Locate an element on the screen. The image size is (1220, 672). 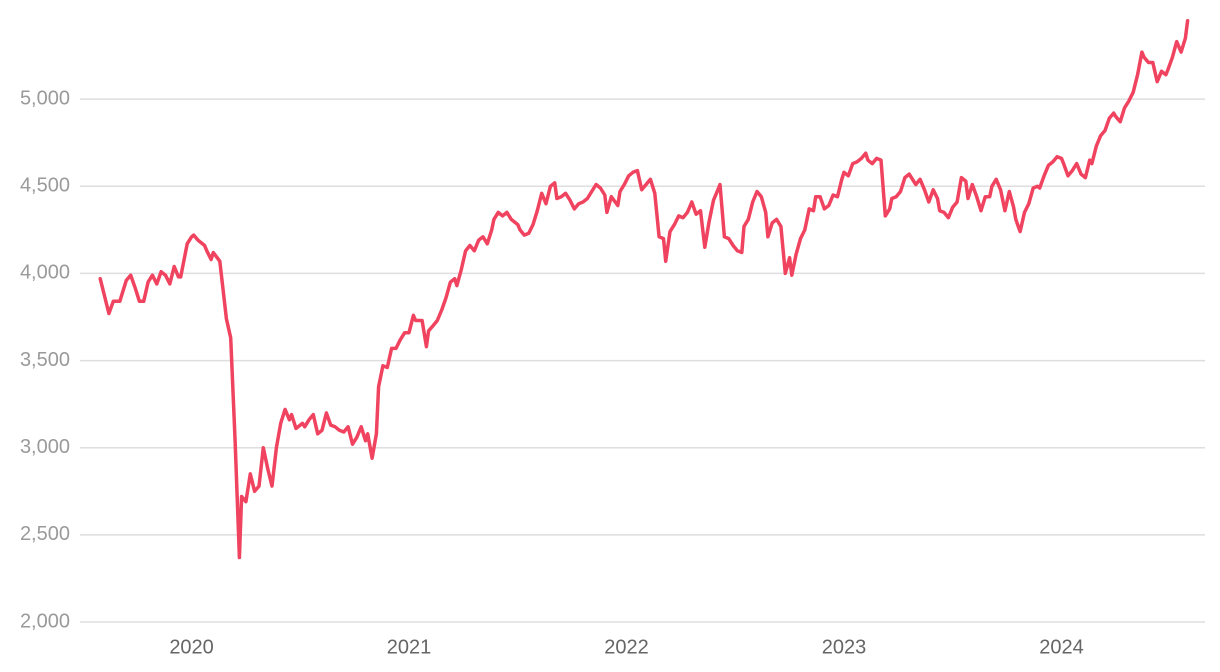
y-tick-label: 4,500 is located at coordinates (45, 186).